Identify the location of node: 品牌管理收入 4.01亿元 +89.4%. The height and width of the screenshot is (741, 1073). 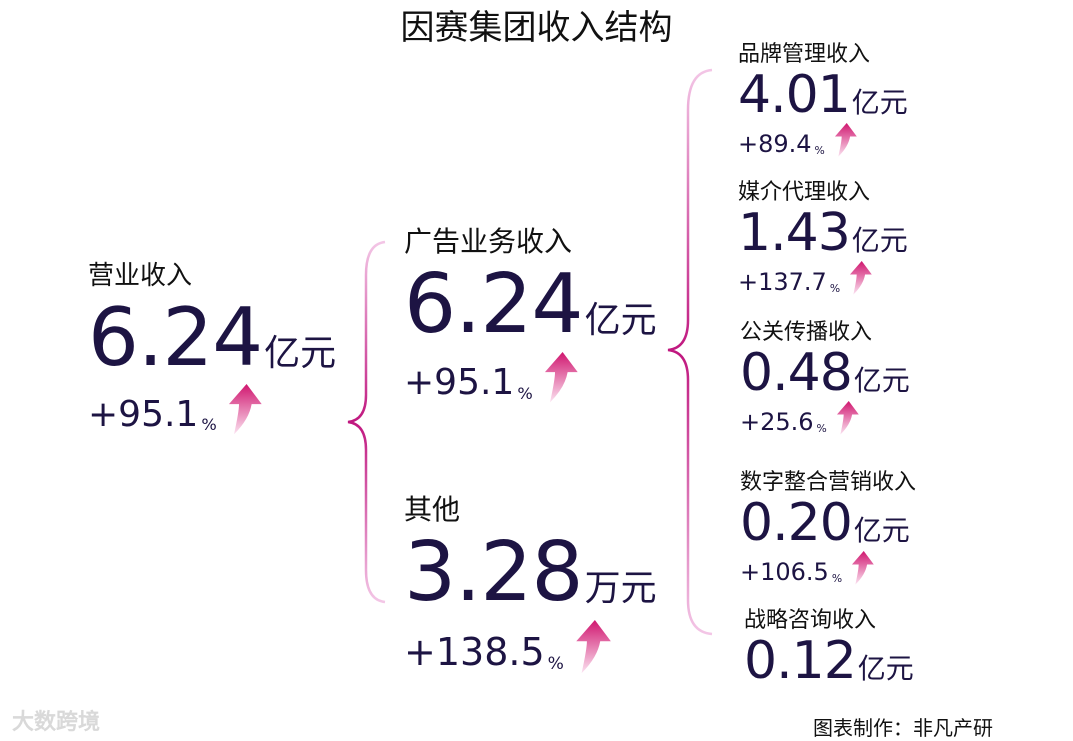
(823, 99).